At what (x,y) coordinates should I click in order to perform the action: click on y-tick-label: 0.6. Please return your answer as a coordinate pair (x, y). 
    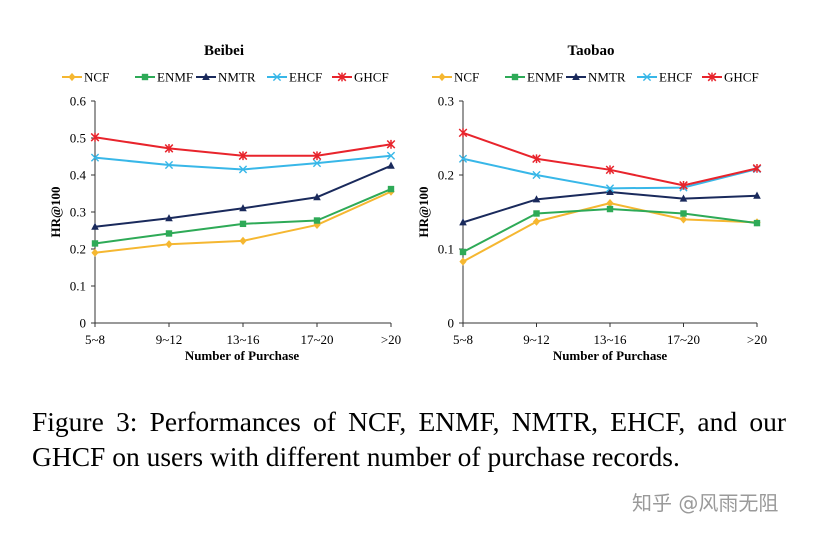
    Looking at the image, I should click on (78, 101).